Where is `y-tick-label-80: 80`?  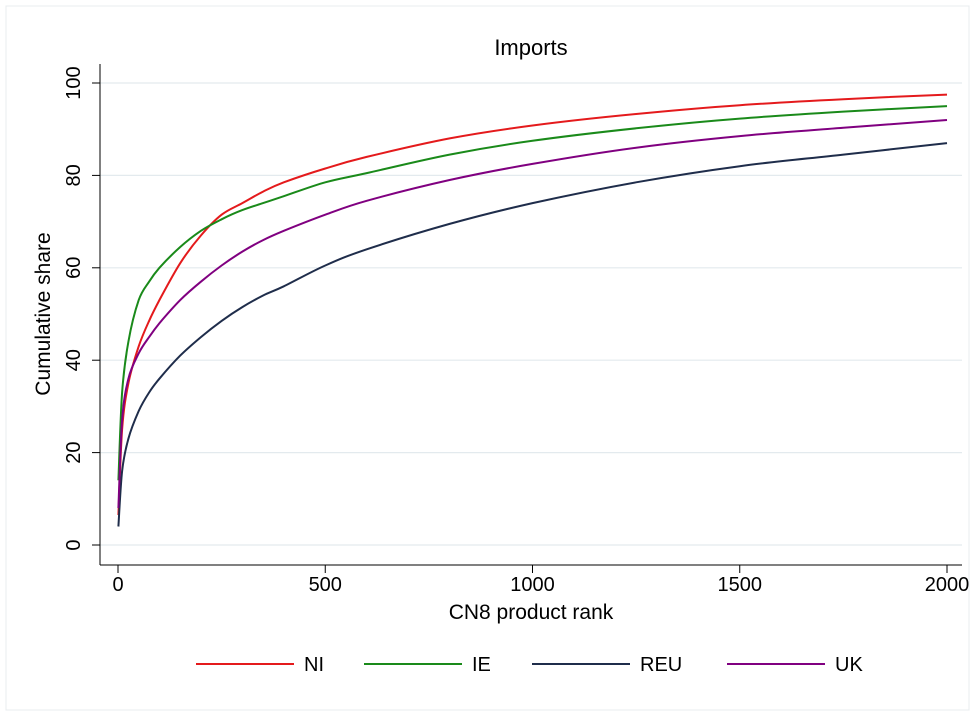 y-tick-label-80: 80 is located at coordinates (74, 175).